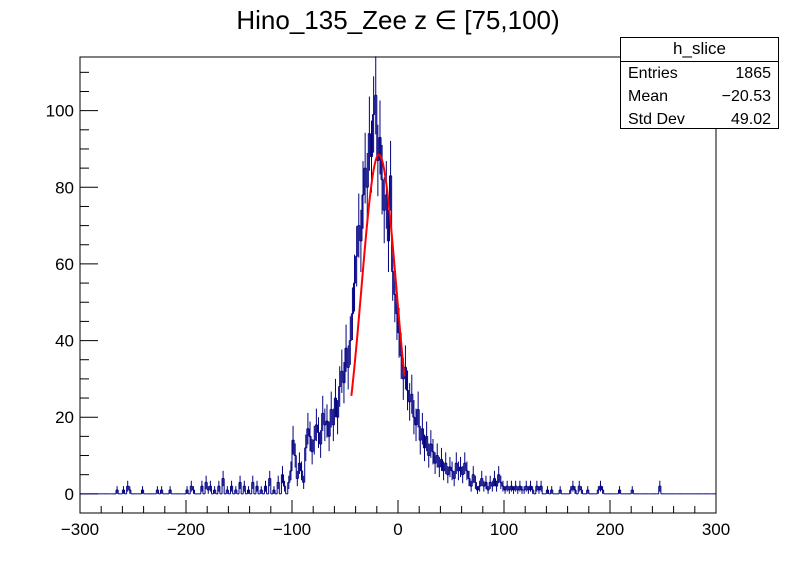  Describe the element at coordinates (610, 529) in the screenshot. I see `x-tick-label: 200` at that location.